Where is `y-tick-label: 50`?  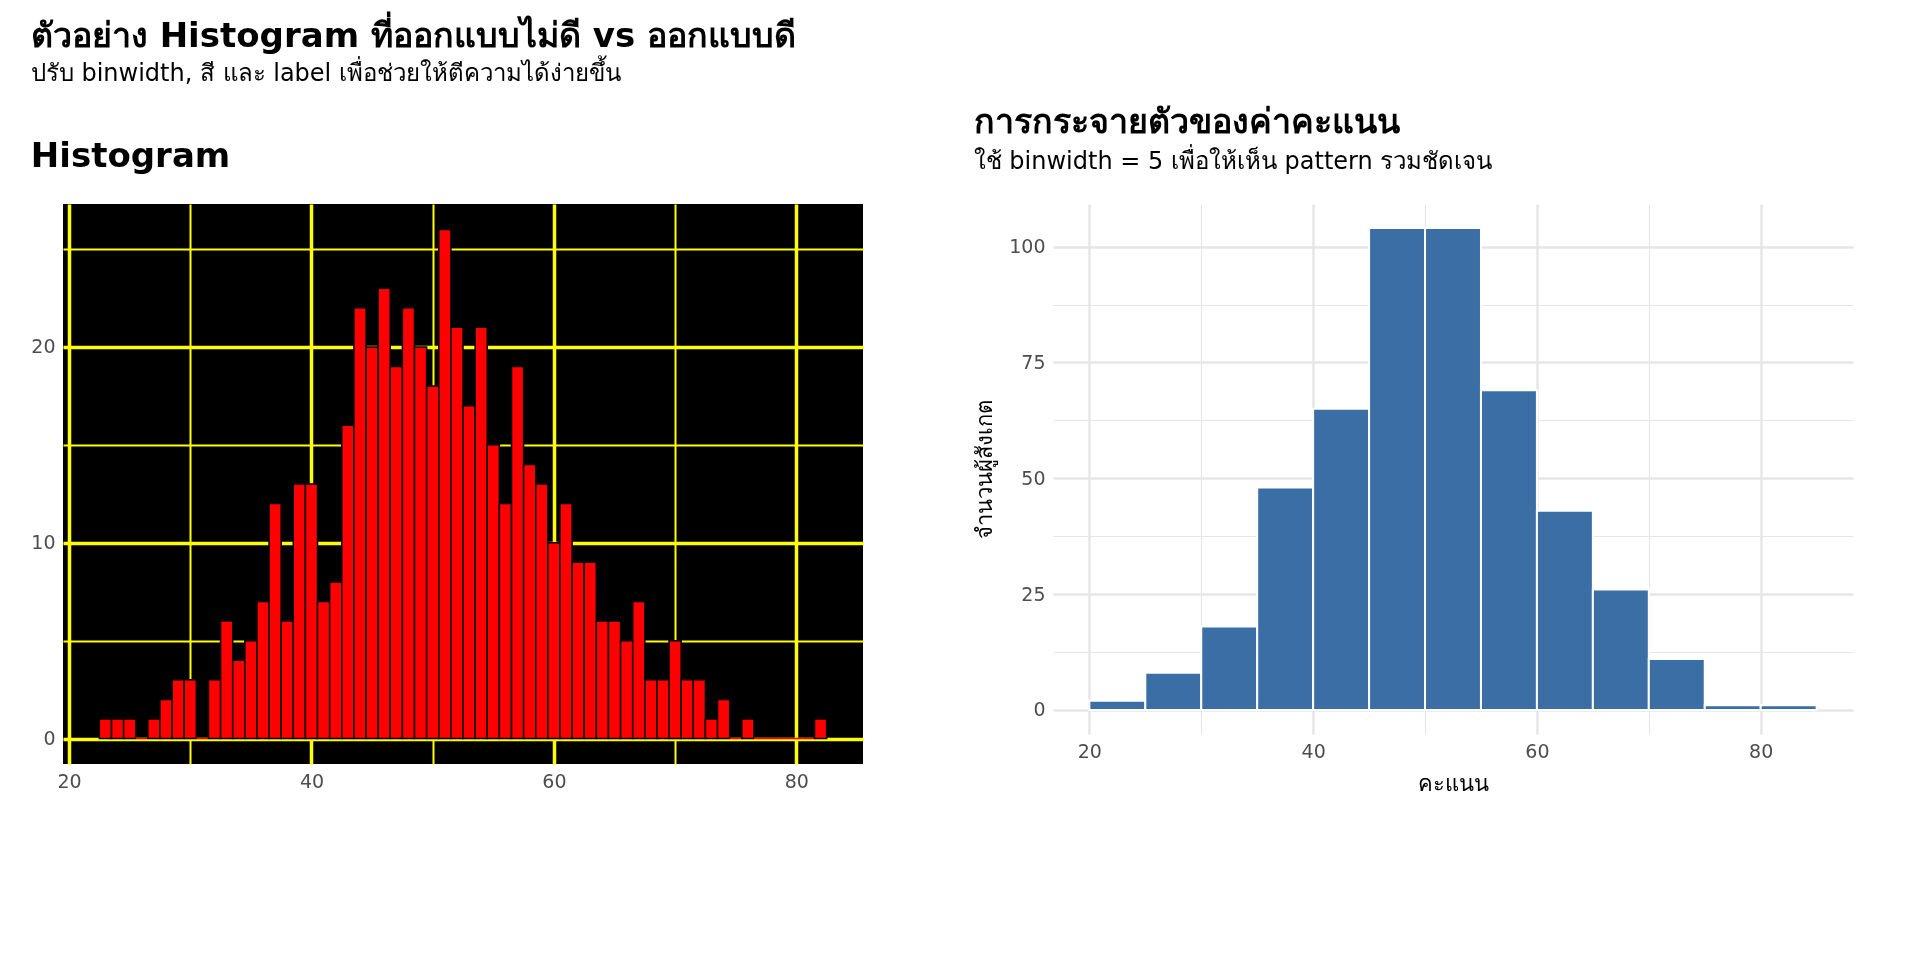 y-tick-label: 50 is located at coordinates (1033, 477).